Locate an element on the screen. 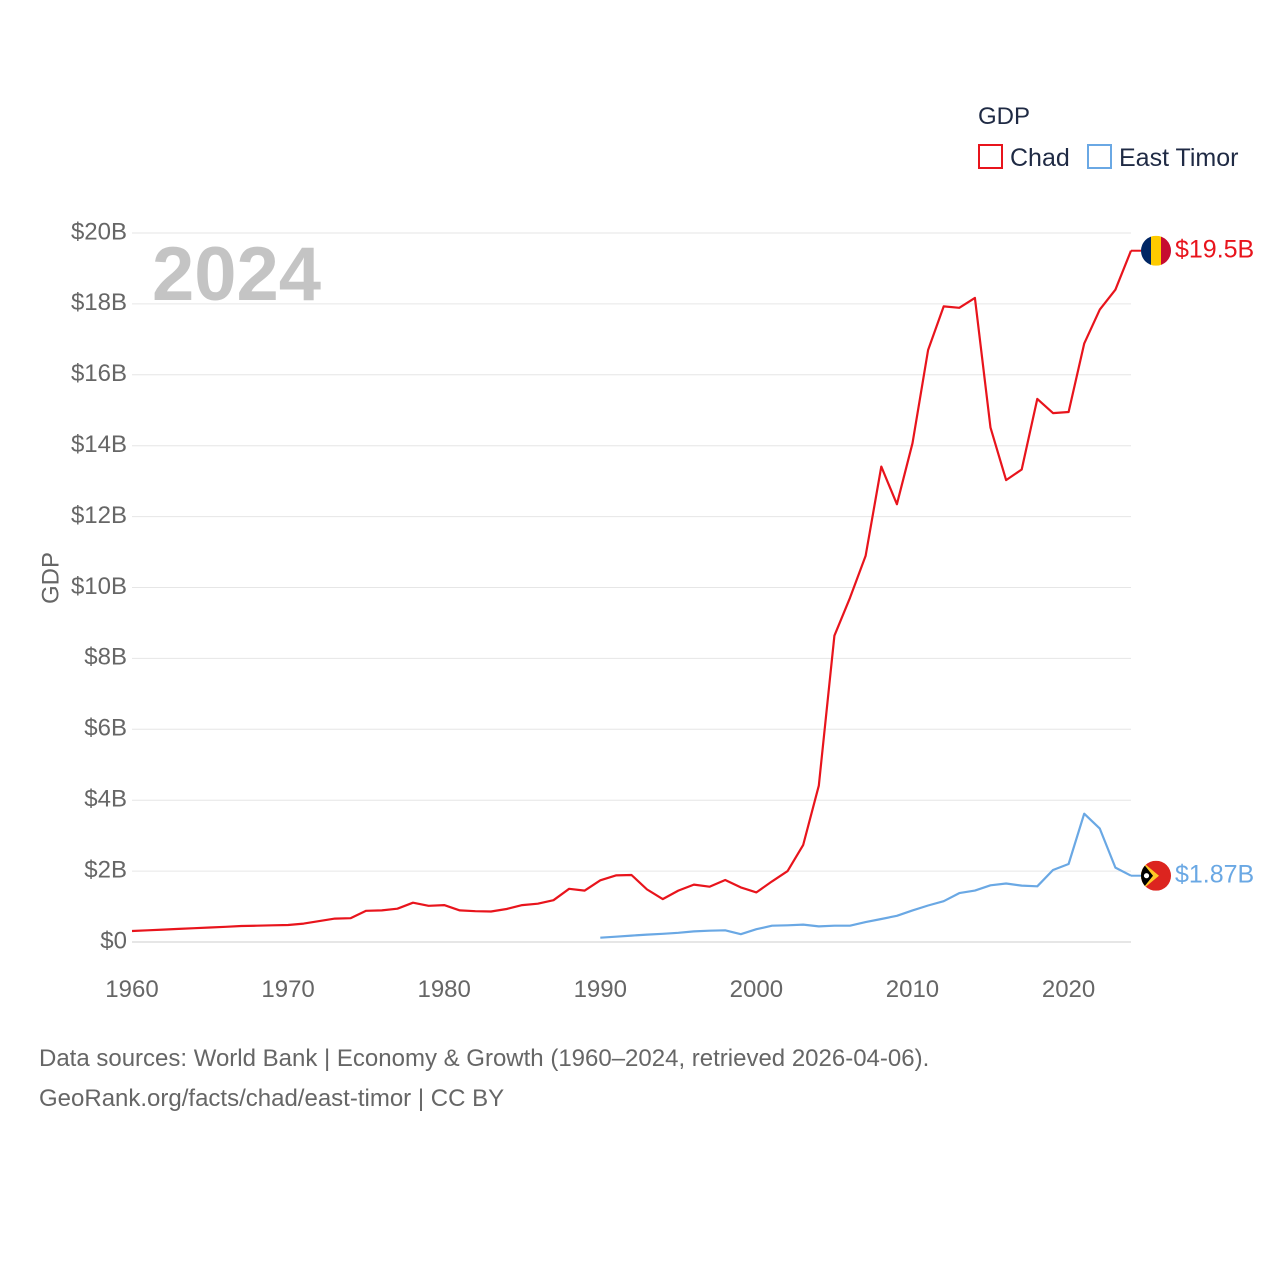 This screenshot has width=1280, height=1280. y-tick-label: $20B is located at coordinates (99, 231).